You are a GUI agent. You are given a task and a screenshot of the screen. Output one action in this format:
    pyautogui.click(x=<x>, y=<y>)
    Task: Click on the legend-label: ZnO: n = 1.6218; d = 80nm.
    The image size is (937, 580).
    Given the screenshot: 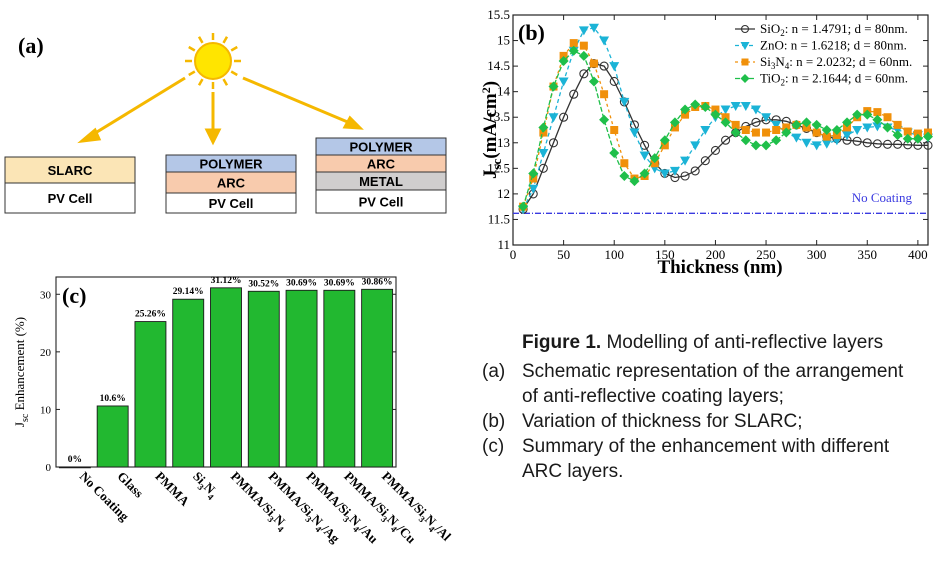 What is the action you would take?
    pyautogui.click(x=833, y=45)
    